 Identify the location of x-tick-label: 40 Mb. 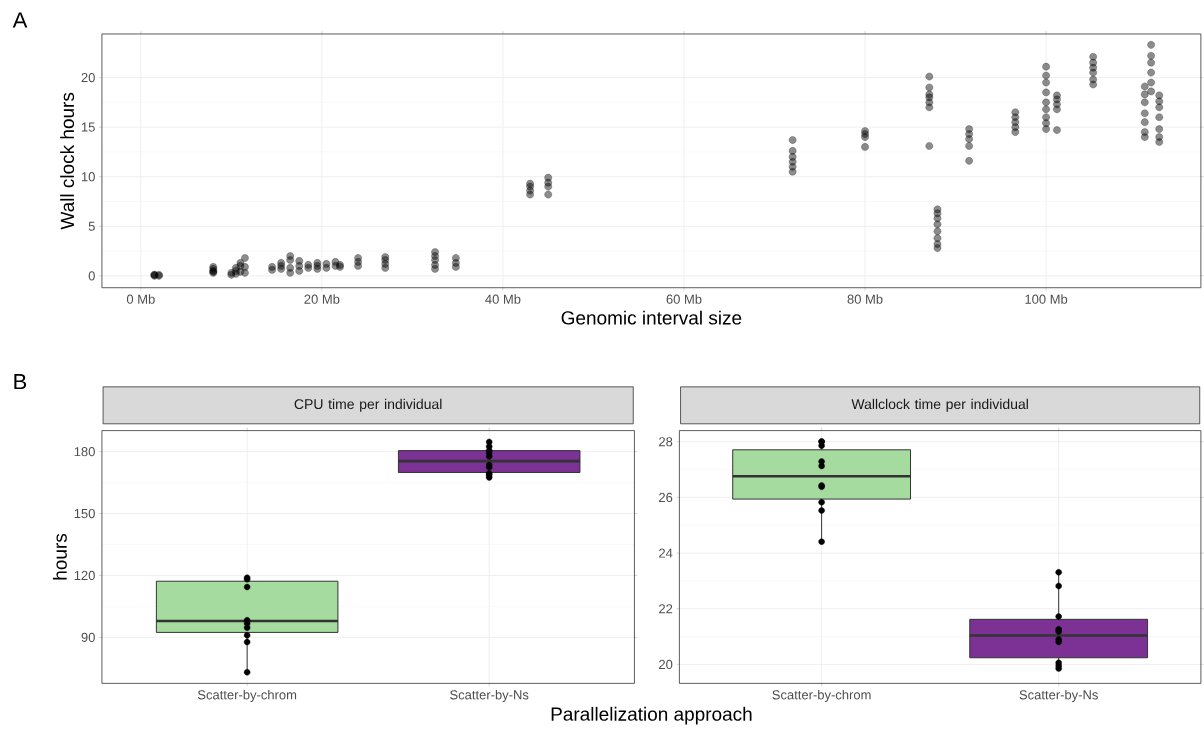
(503, 299).